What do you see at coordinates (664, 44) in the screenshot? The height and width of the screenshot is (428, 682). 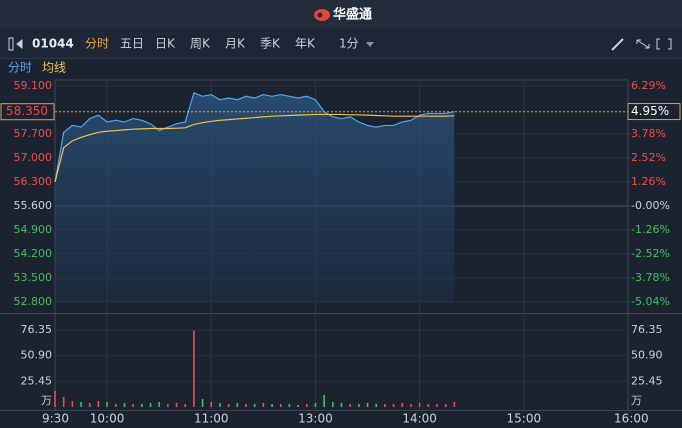 I see `fullscreen-icon` at bounding box center [664, 44].